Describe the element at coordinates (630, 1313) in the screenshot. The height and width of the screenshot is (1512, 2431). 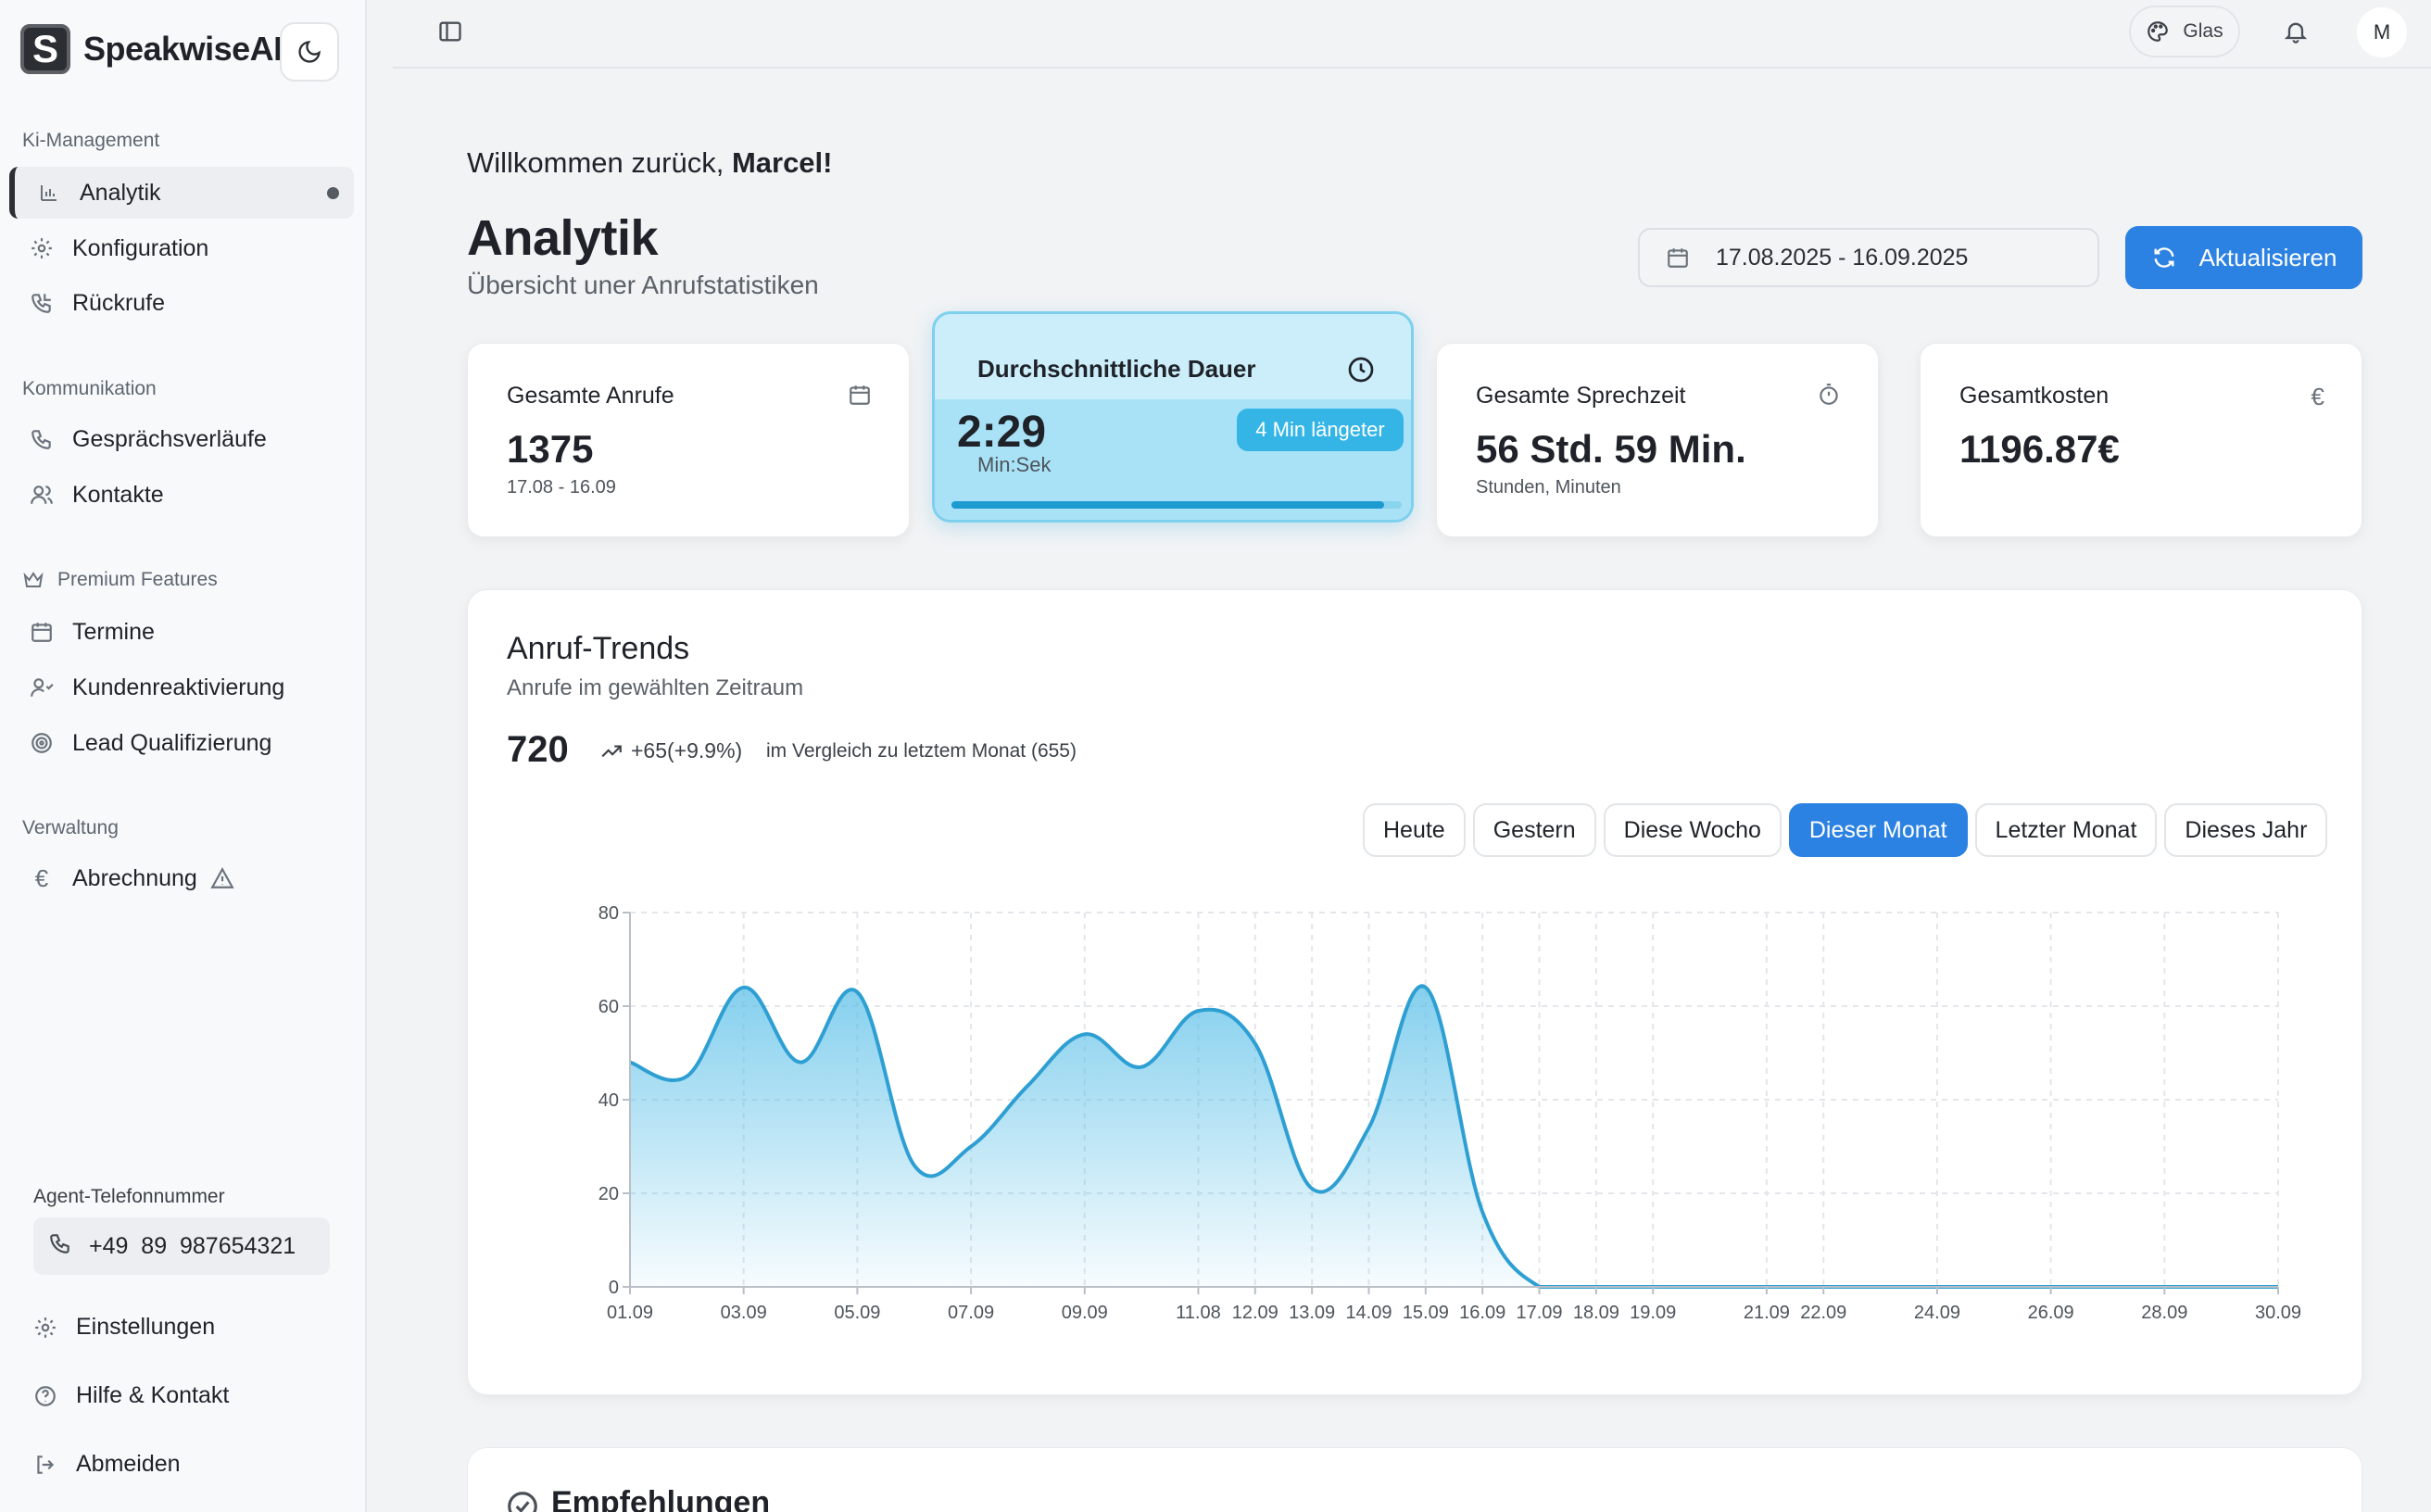
I see `x-tick-label: 01.09` at that location.